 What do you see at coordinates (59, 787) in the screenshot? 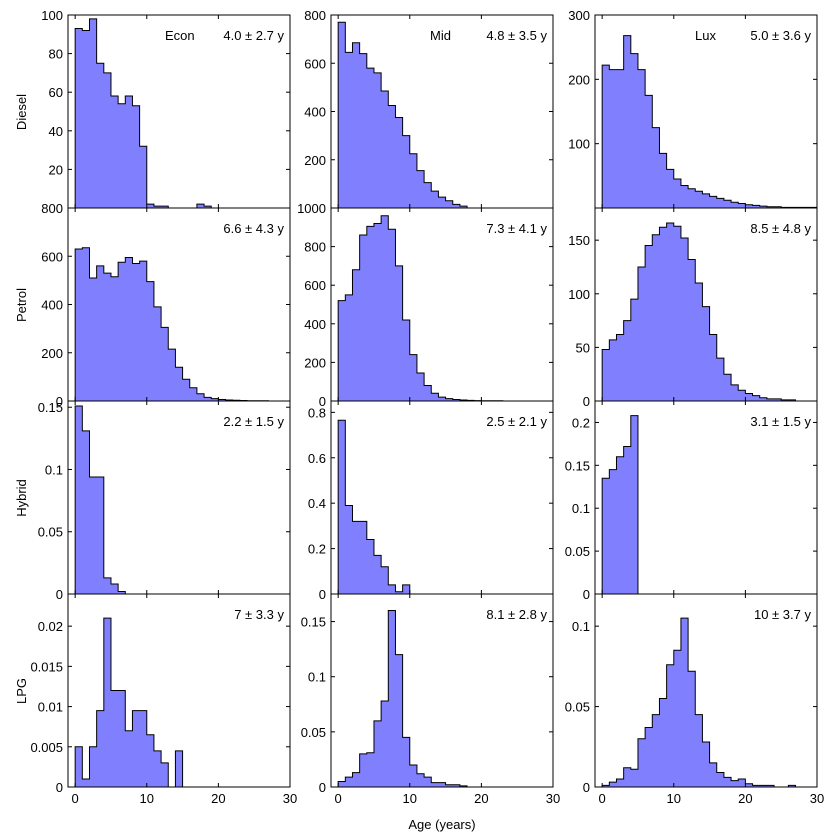
I see `y-tick-label-lpg-econ-4: 0` at bounding box center [59, 787].